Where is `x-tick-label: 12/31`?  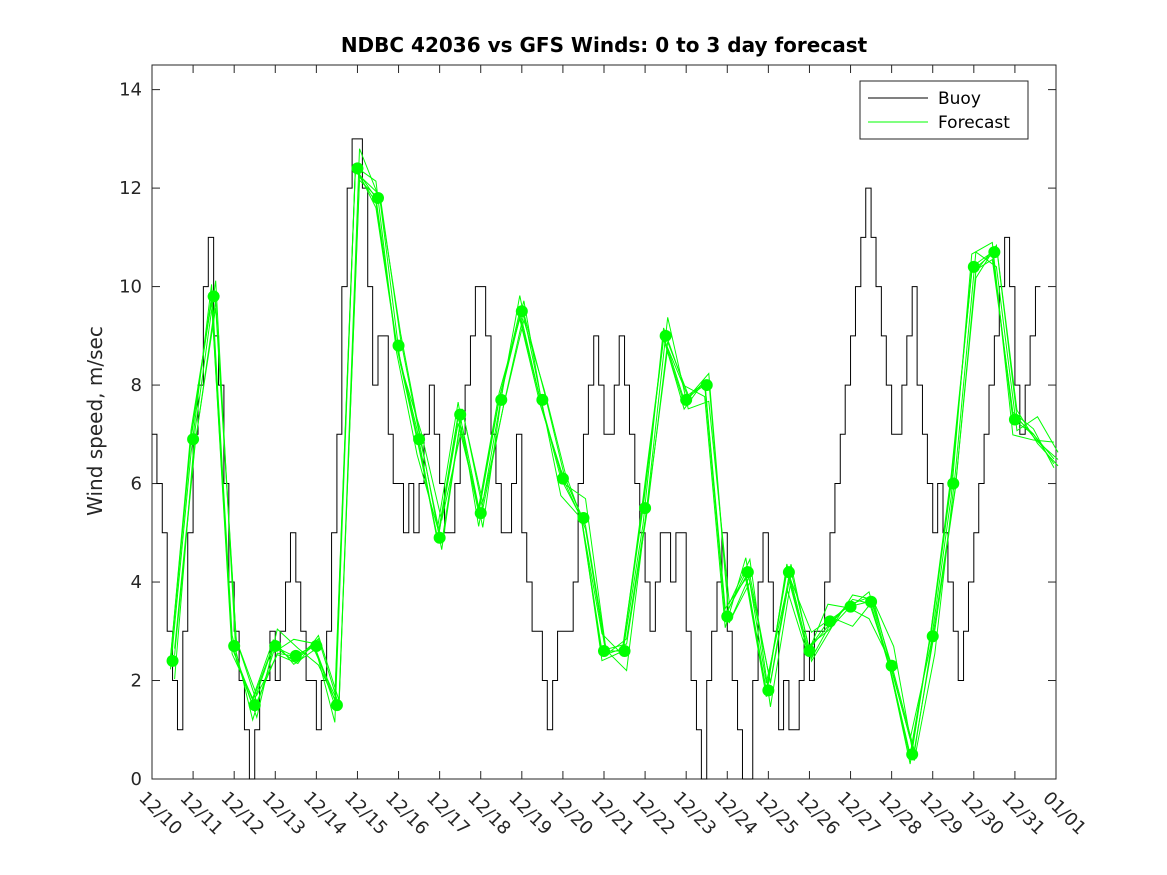 x-tick-label: 12/31 is located at coordinates (1023, 814).